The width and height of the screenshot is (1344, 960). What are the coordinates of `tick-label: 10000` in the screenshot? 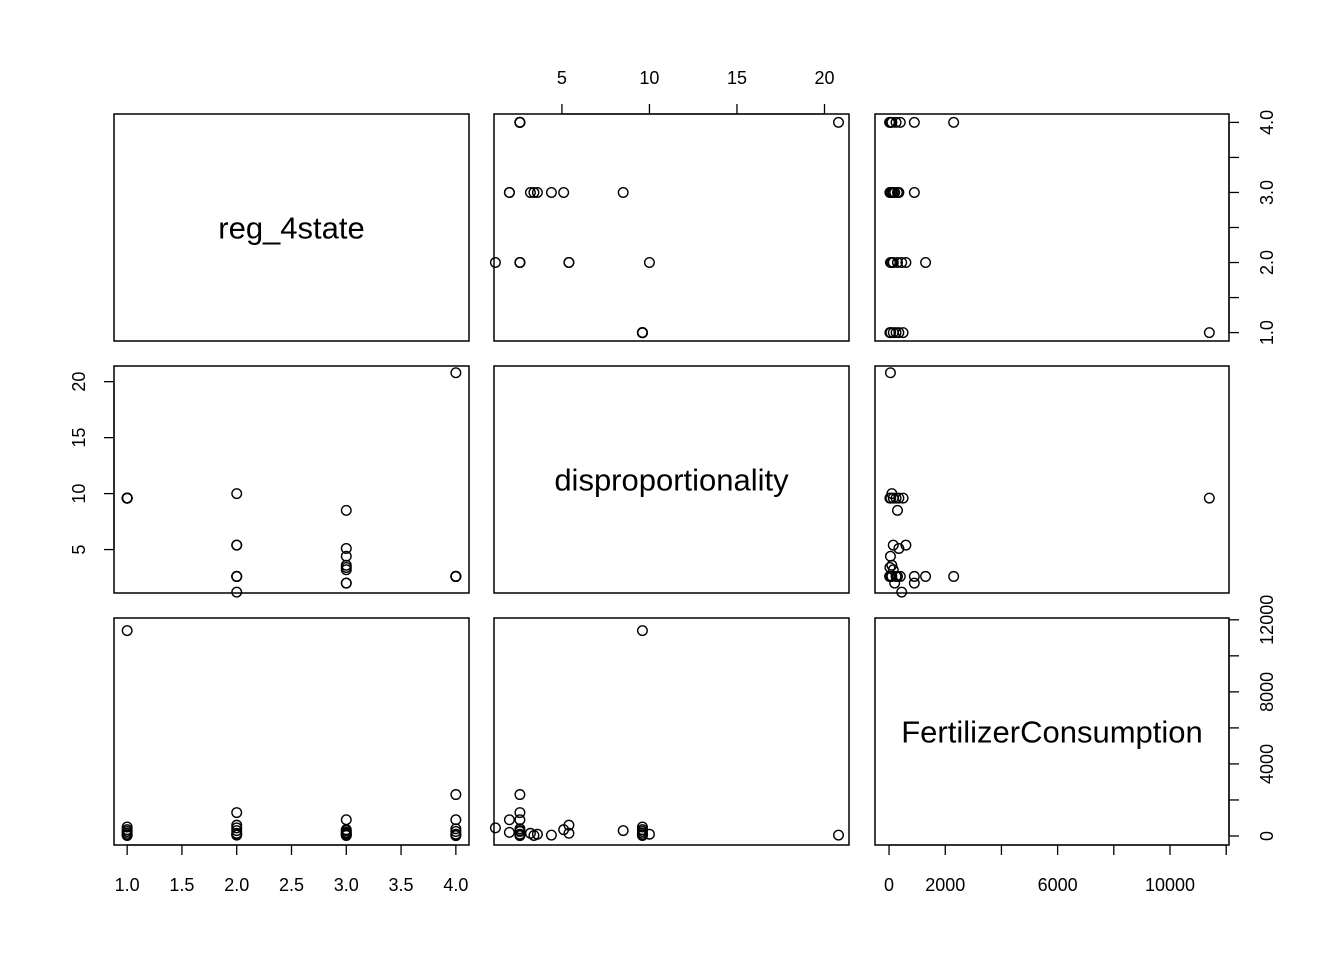 It's located at (1170, 885).